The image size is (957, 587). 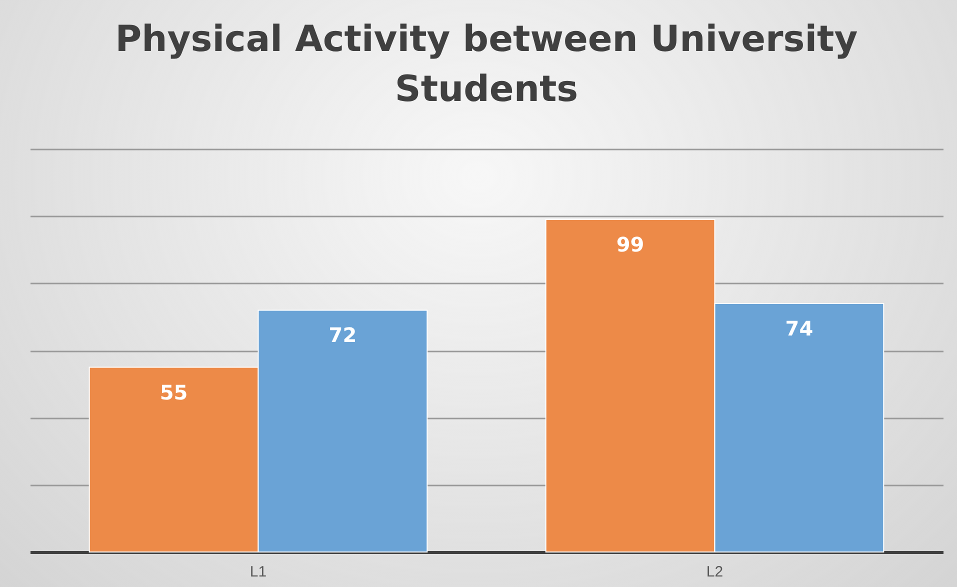 I want to click on chart-title: Physical Activity between University Students, so click(x=486, y=64).